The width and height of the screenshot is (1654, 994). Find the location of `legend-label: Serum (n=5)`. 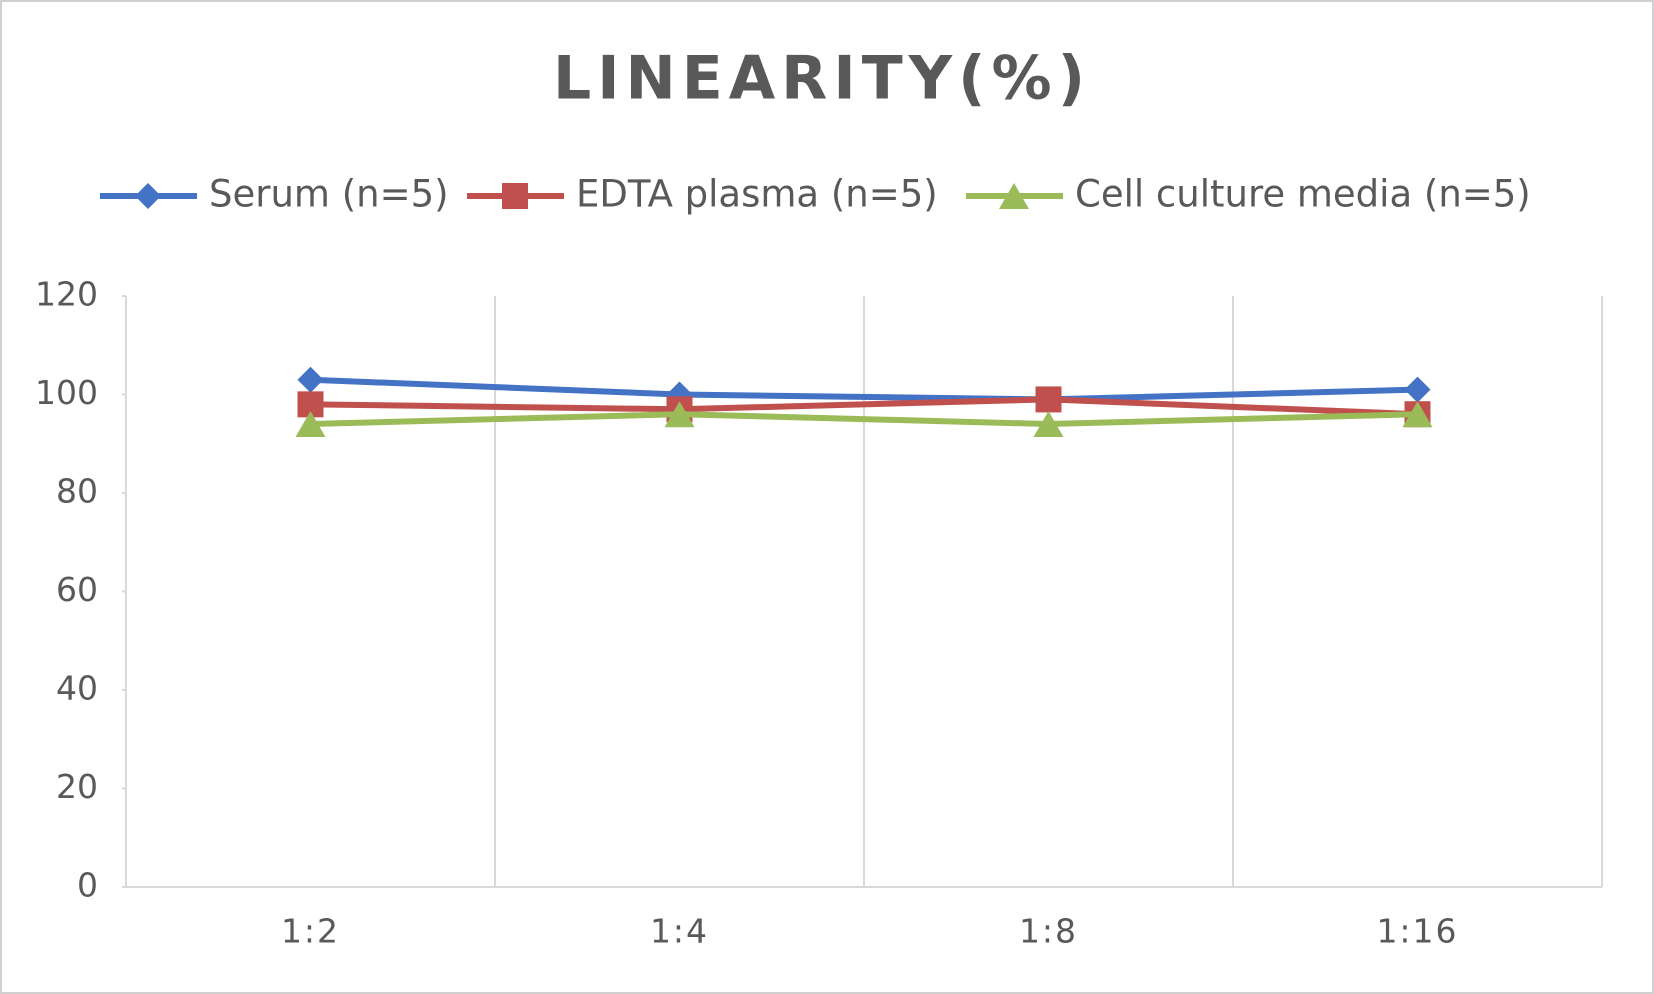

legend-label: Serum (n=5) is located at coordinates (329, 194).